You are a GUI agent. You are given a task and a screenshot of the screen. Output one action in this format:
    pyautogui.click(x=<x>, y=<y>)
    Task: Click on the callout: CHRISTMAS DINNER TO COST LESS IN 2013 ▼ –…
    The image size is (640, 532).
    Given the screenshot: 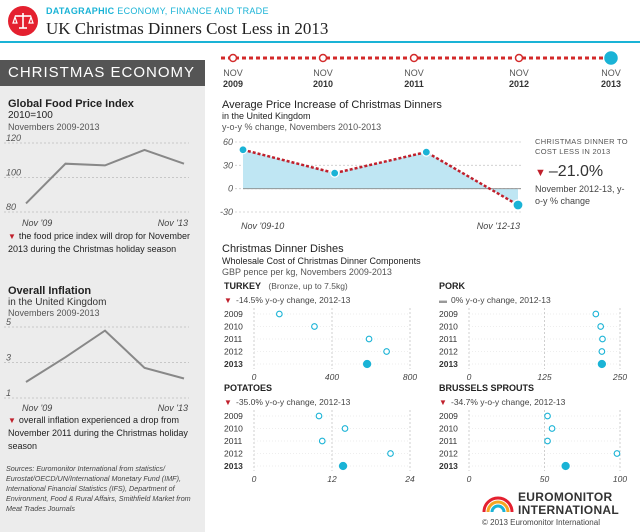 What is the action you would take?
    pyautogui.click(x=586, y=172)
    